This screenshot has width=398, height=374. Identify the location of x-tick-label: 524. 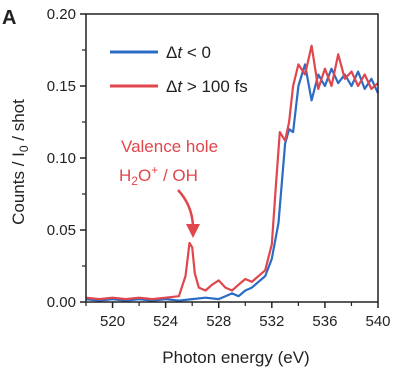
(165, 321).